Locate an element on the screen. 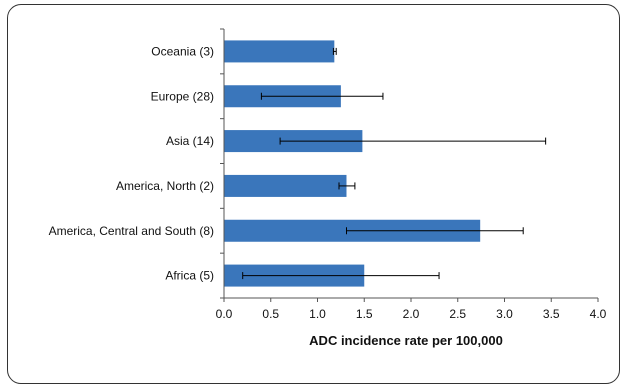 Image resolution: width=627 pixels, height=384 pixels. x-axis: 0.0 0.5 1.0 1.5 2.0 2.5 3.0 3.5 4.0 is located at coordinates (411, 309).